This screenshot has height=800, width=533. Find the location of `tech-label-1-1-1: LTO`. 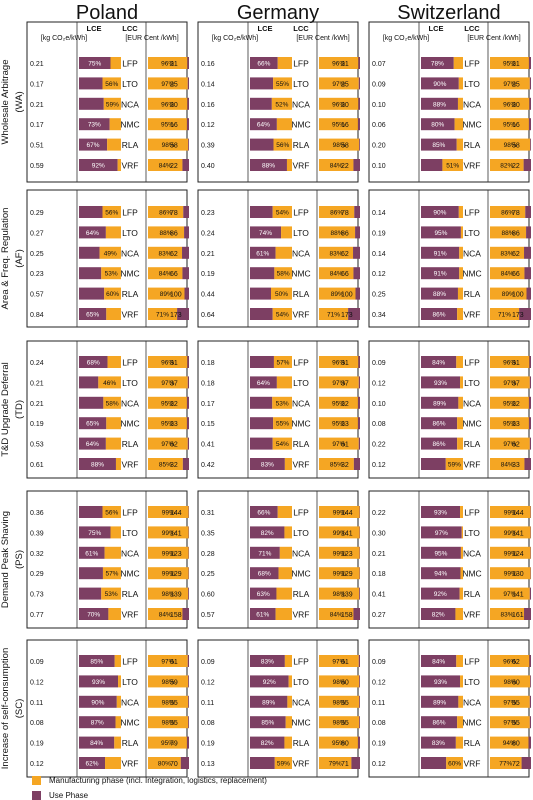

tech-label-1-1-1: LTO is located at coordinates (301, 233).